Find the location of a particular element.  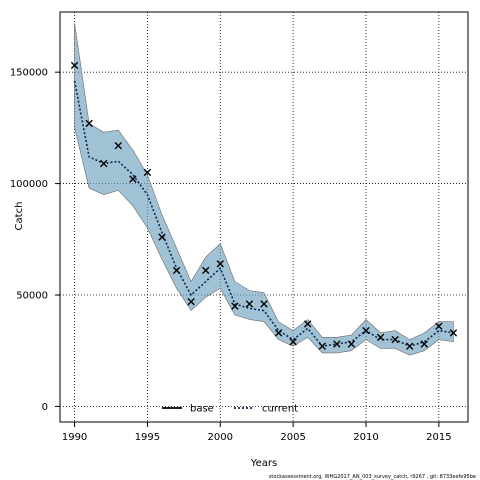

y-axis-title: Catch is located at coordinates (19, 216).